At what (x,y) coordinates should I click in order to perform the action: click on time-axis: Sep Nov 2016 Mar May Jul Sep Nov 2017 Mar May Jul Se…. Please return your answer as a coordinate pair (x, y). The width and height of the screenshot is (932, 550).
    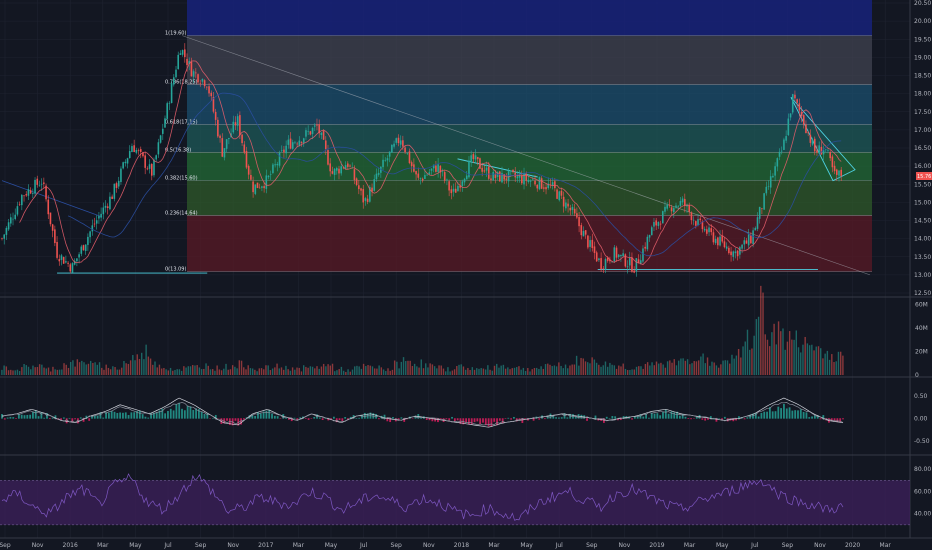
    Looking at the image, I should click on (445, 545).